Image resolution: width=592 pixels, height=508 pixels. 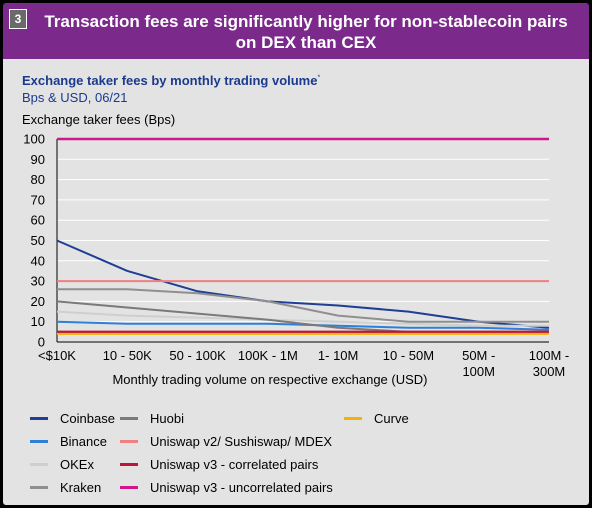 I want to click on legend-item: Uniswap v2/ Sushiswap/ MDEX, so click(x=226, y=441).